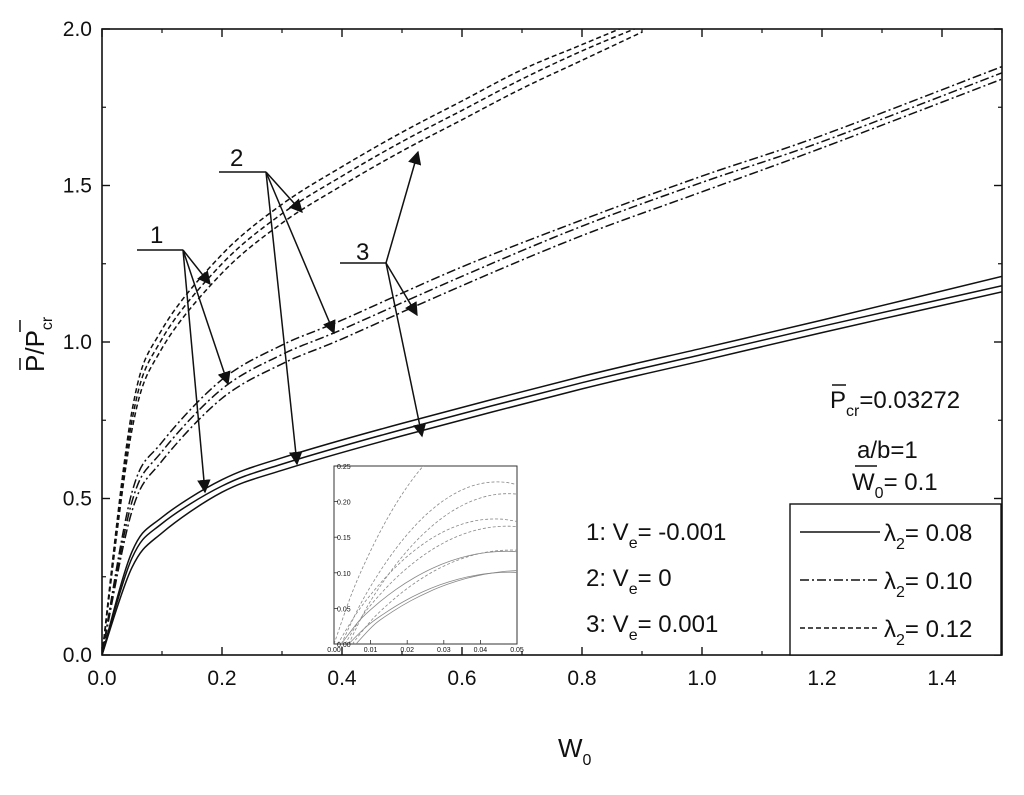 The width and height of the screenshot is (1024, 795). Describe the element at coordinates (77, 499) in the screenshot. I see `y-tick-label: 0.5` at that location.